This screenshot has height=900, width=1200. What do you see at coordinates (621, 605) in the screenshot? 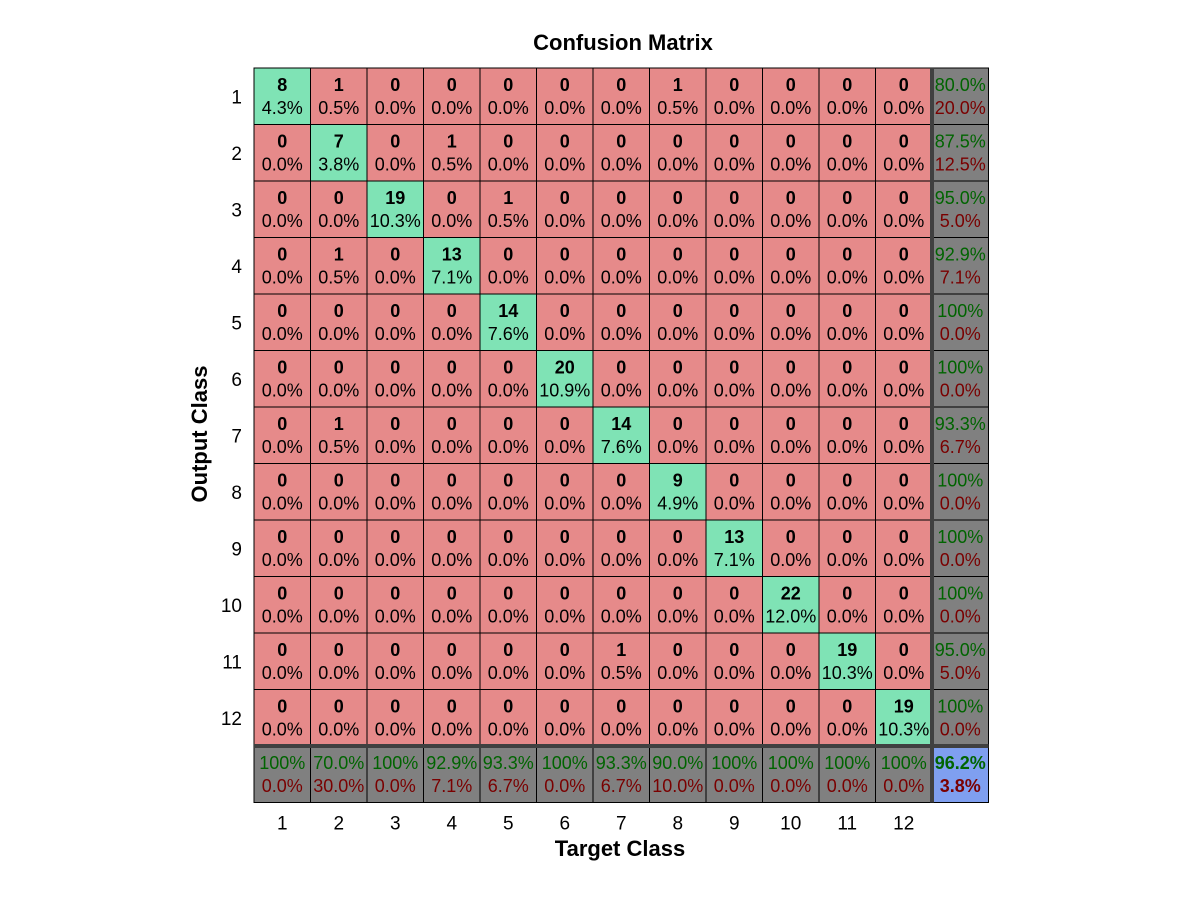
I see `matrix-cell-10-7: 0 0.0%` at bounding box center [621, 605].